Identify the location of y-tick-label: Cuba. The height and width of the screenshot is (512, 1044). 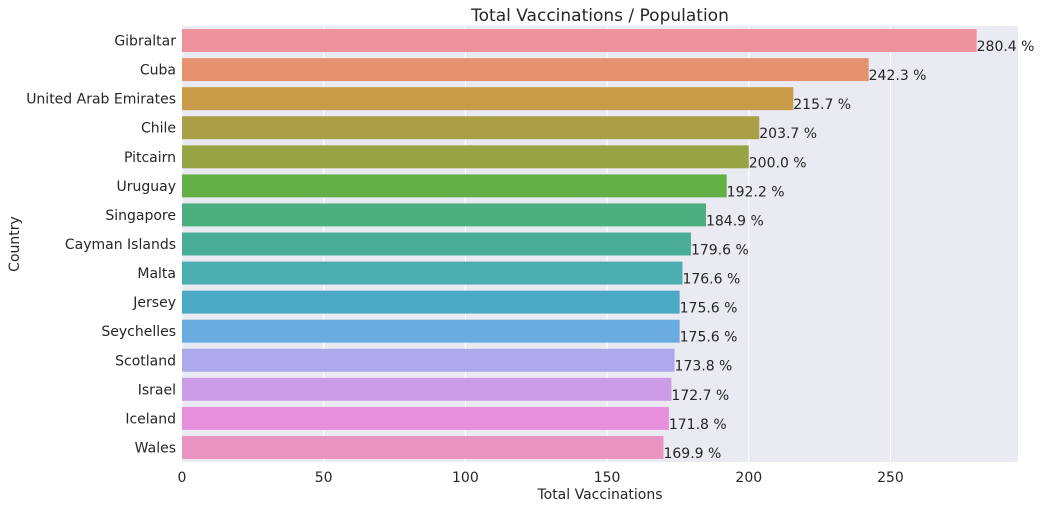
(158, 71).